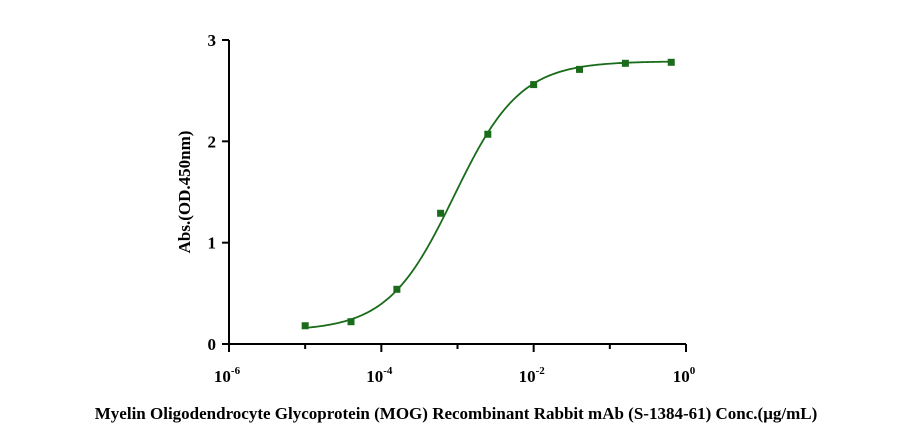 The height and width of the screenshot is (444, 913). Describe the element at coordinates (212, 344) in the screenshot. I see `y-tick-label: 0` at that location.